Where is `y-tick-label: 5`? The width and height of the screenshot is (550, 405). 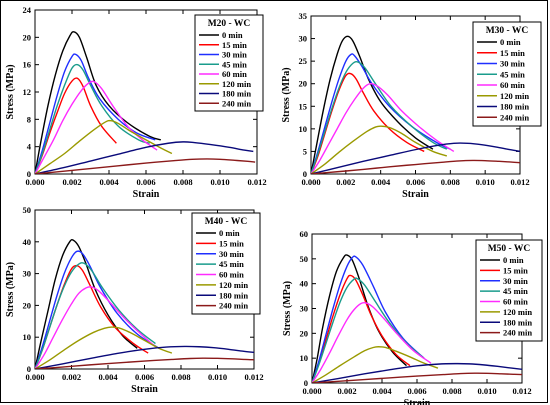 y-tick-label: 5 is located at coordinates (305, 151).